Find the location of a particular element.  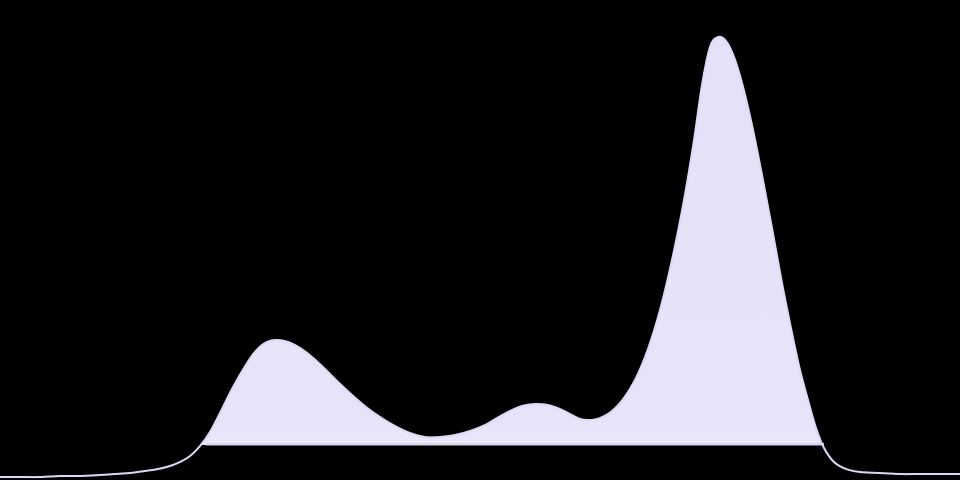

baseline-group is located at coordinates (515, 444).